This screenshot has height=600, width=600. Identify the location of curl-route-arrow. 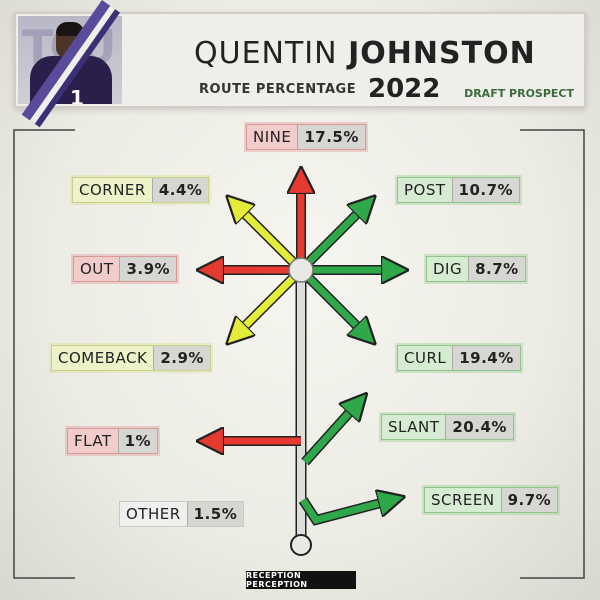
(332, 301).